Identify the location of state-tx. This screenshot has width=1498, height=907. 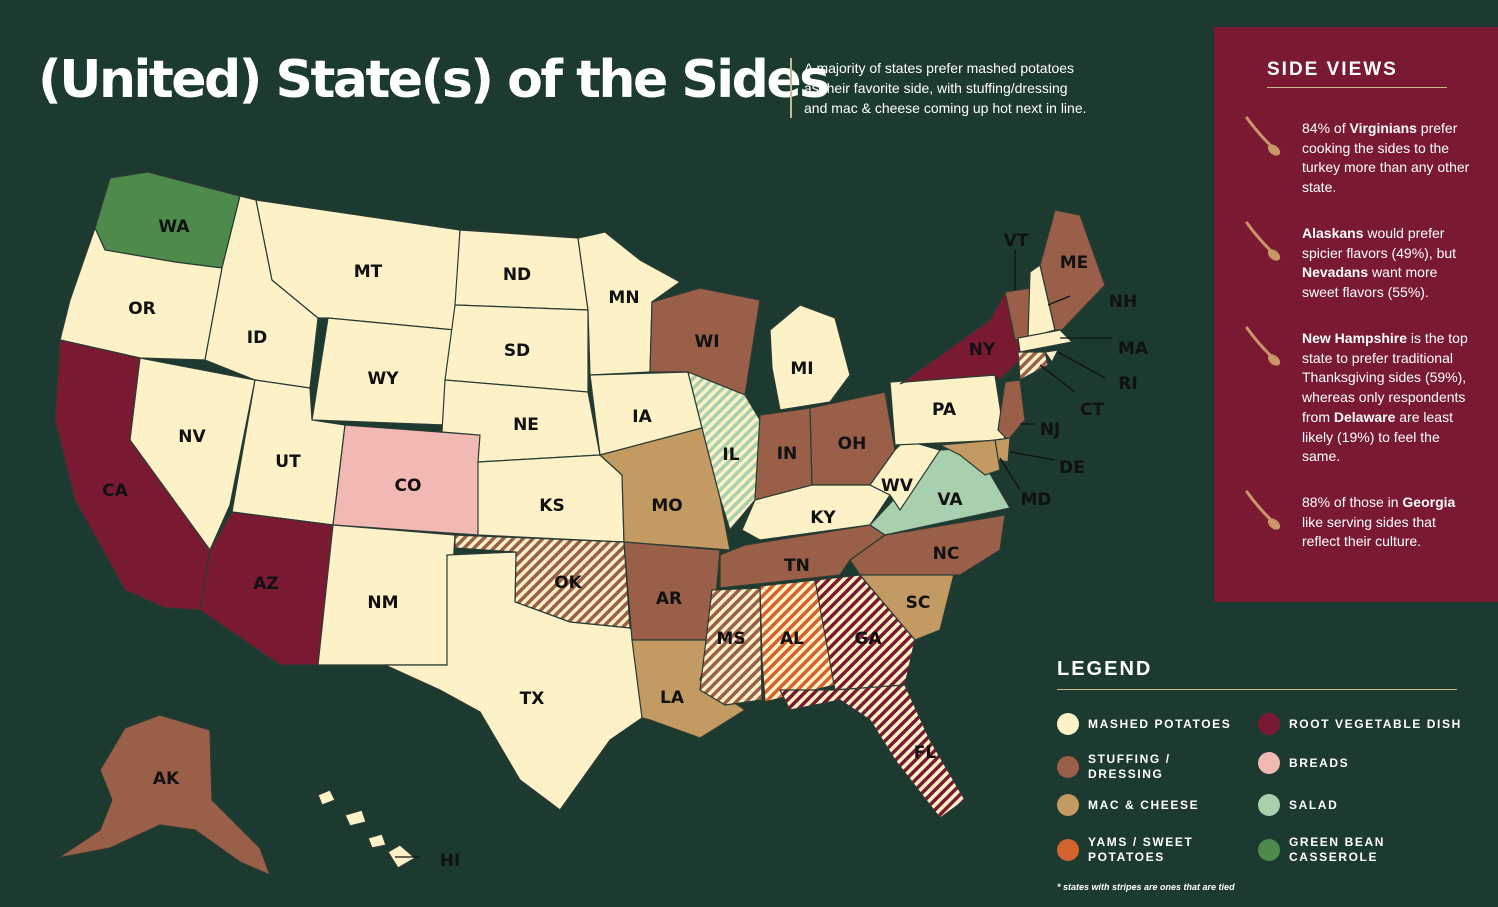
(513, 681).